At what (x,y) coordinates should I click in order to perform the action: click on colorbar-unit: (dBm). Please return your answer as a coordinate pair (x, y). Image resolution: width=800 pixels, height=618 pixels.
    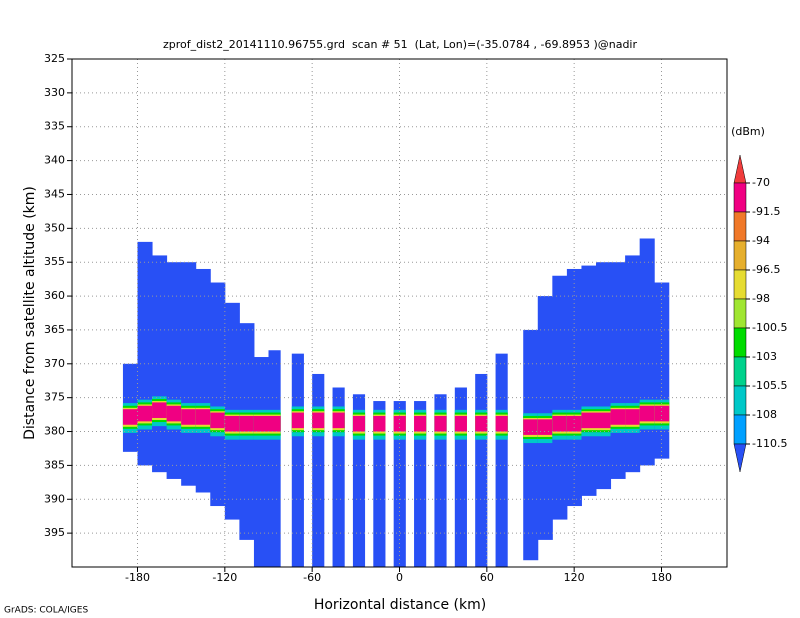
    Looking at the image, I should click on (748, 131).